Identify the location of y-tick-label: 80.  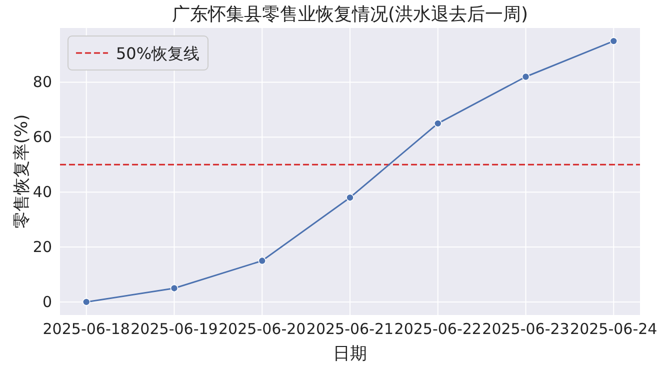
(42, 82).